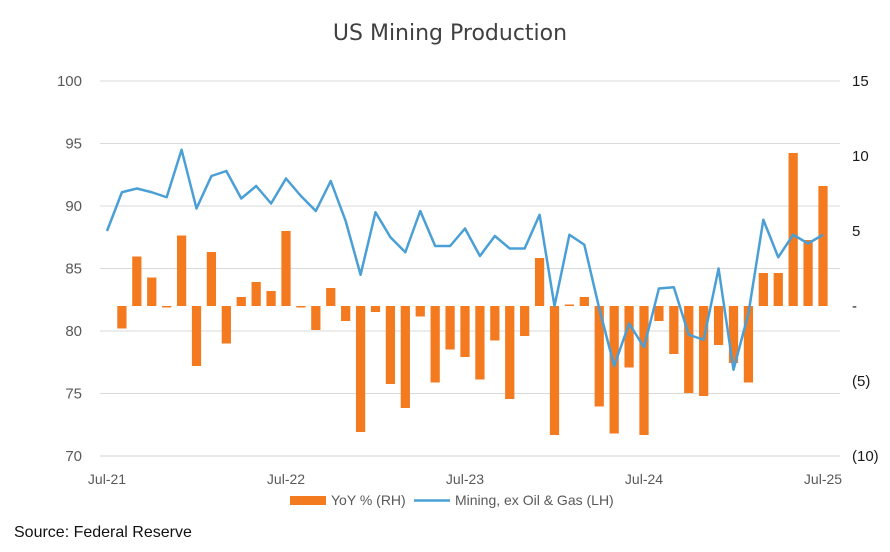 This screenshot has width=890, height=552. I want to click on right-tick-label: (10), so click(865, 456).